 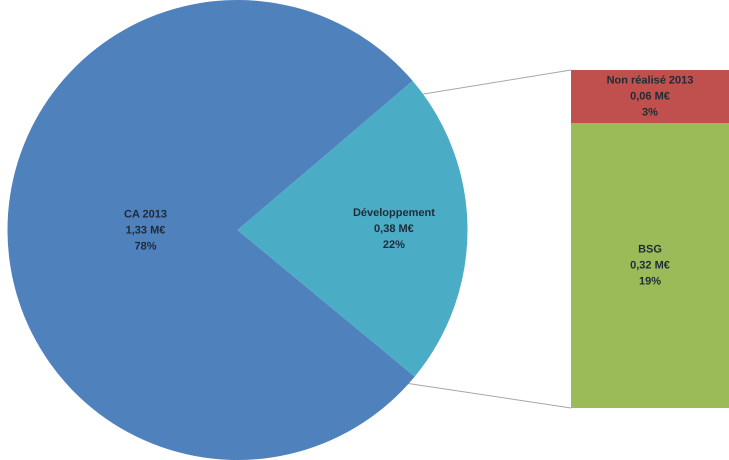 What do you see at coordinates (146, 238) in the screenshot?
I see `data-label: 1,33 M€ 78%` at bounding box center [146, 238].